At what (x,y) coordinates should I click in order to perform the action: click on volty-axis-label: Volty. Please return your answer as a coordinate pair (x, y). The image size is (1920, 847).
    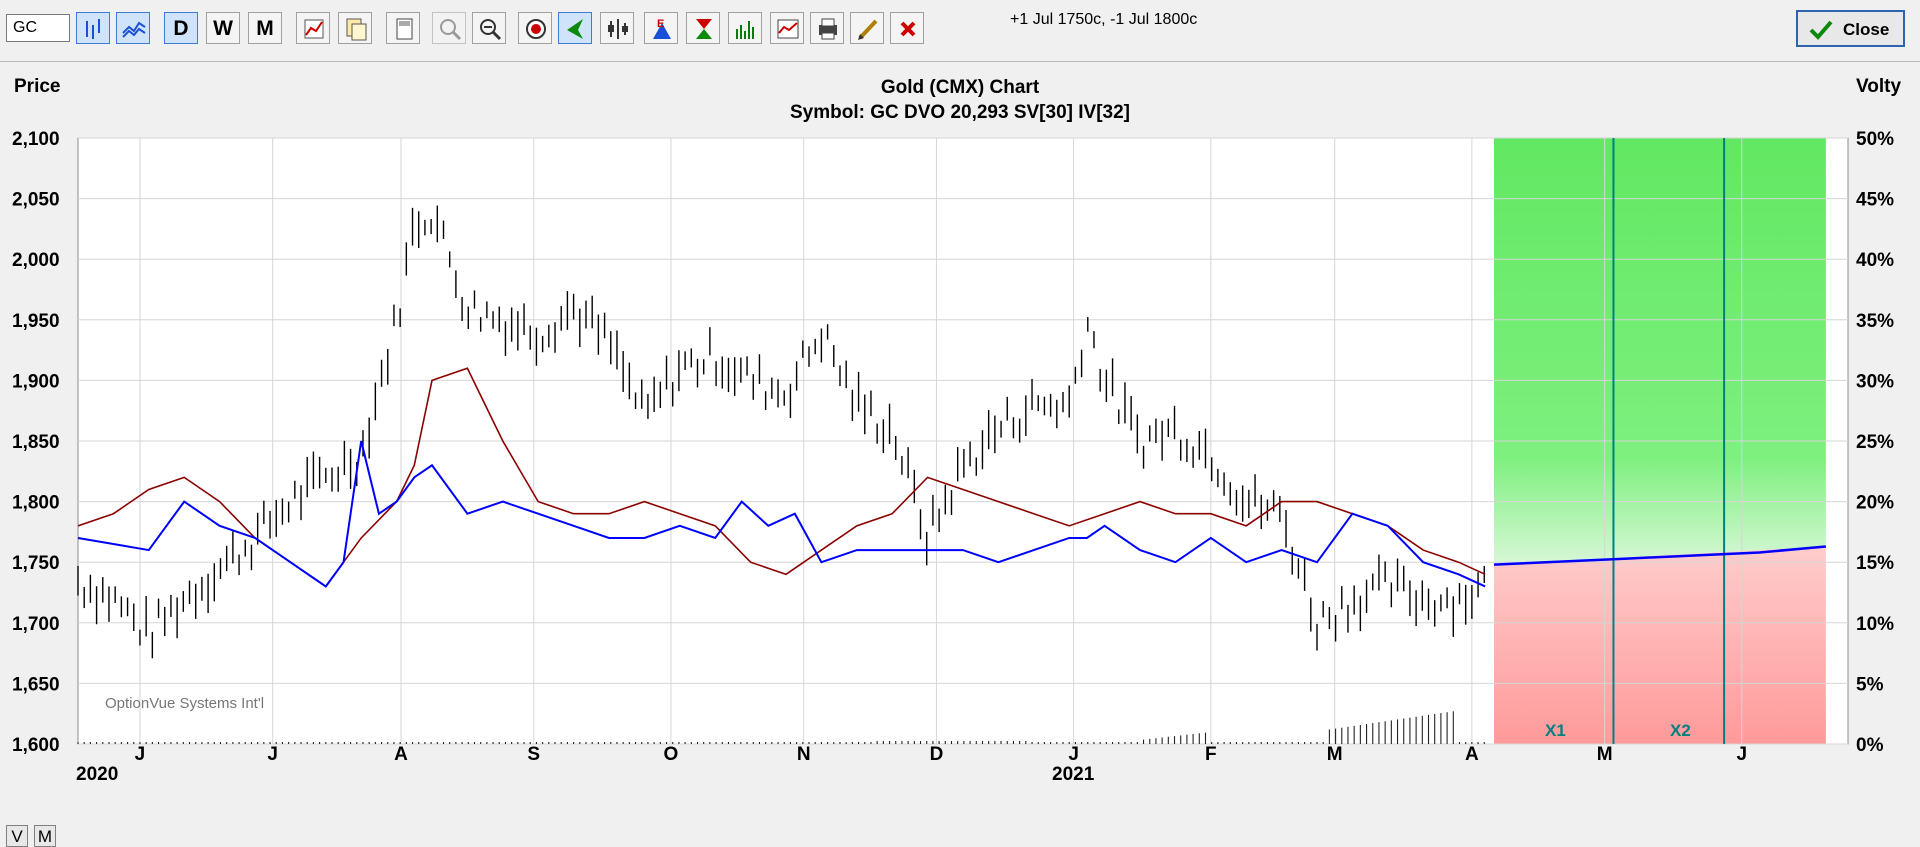
    Looking at the image, I should click on (1878, 86).